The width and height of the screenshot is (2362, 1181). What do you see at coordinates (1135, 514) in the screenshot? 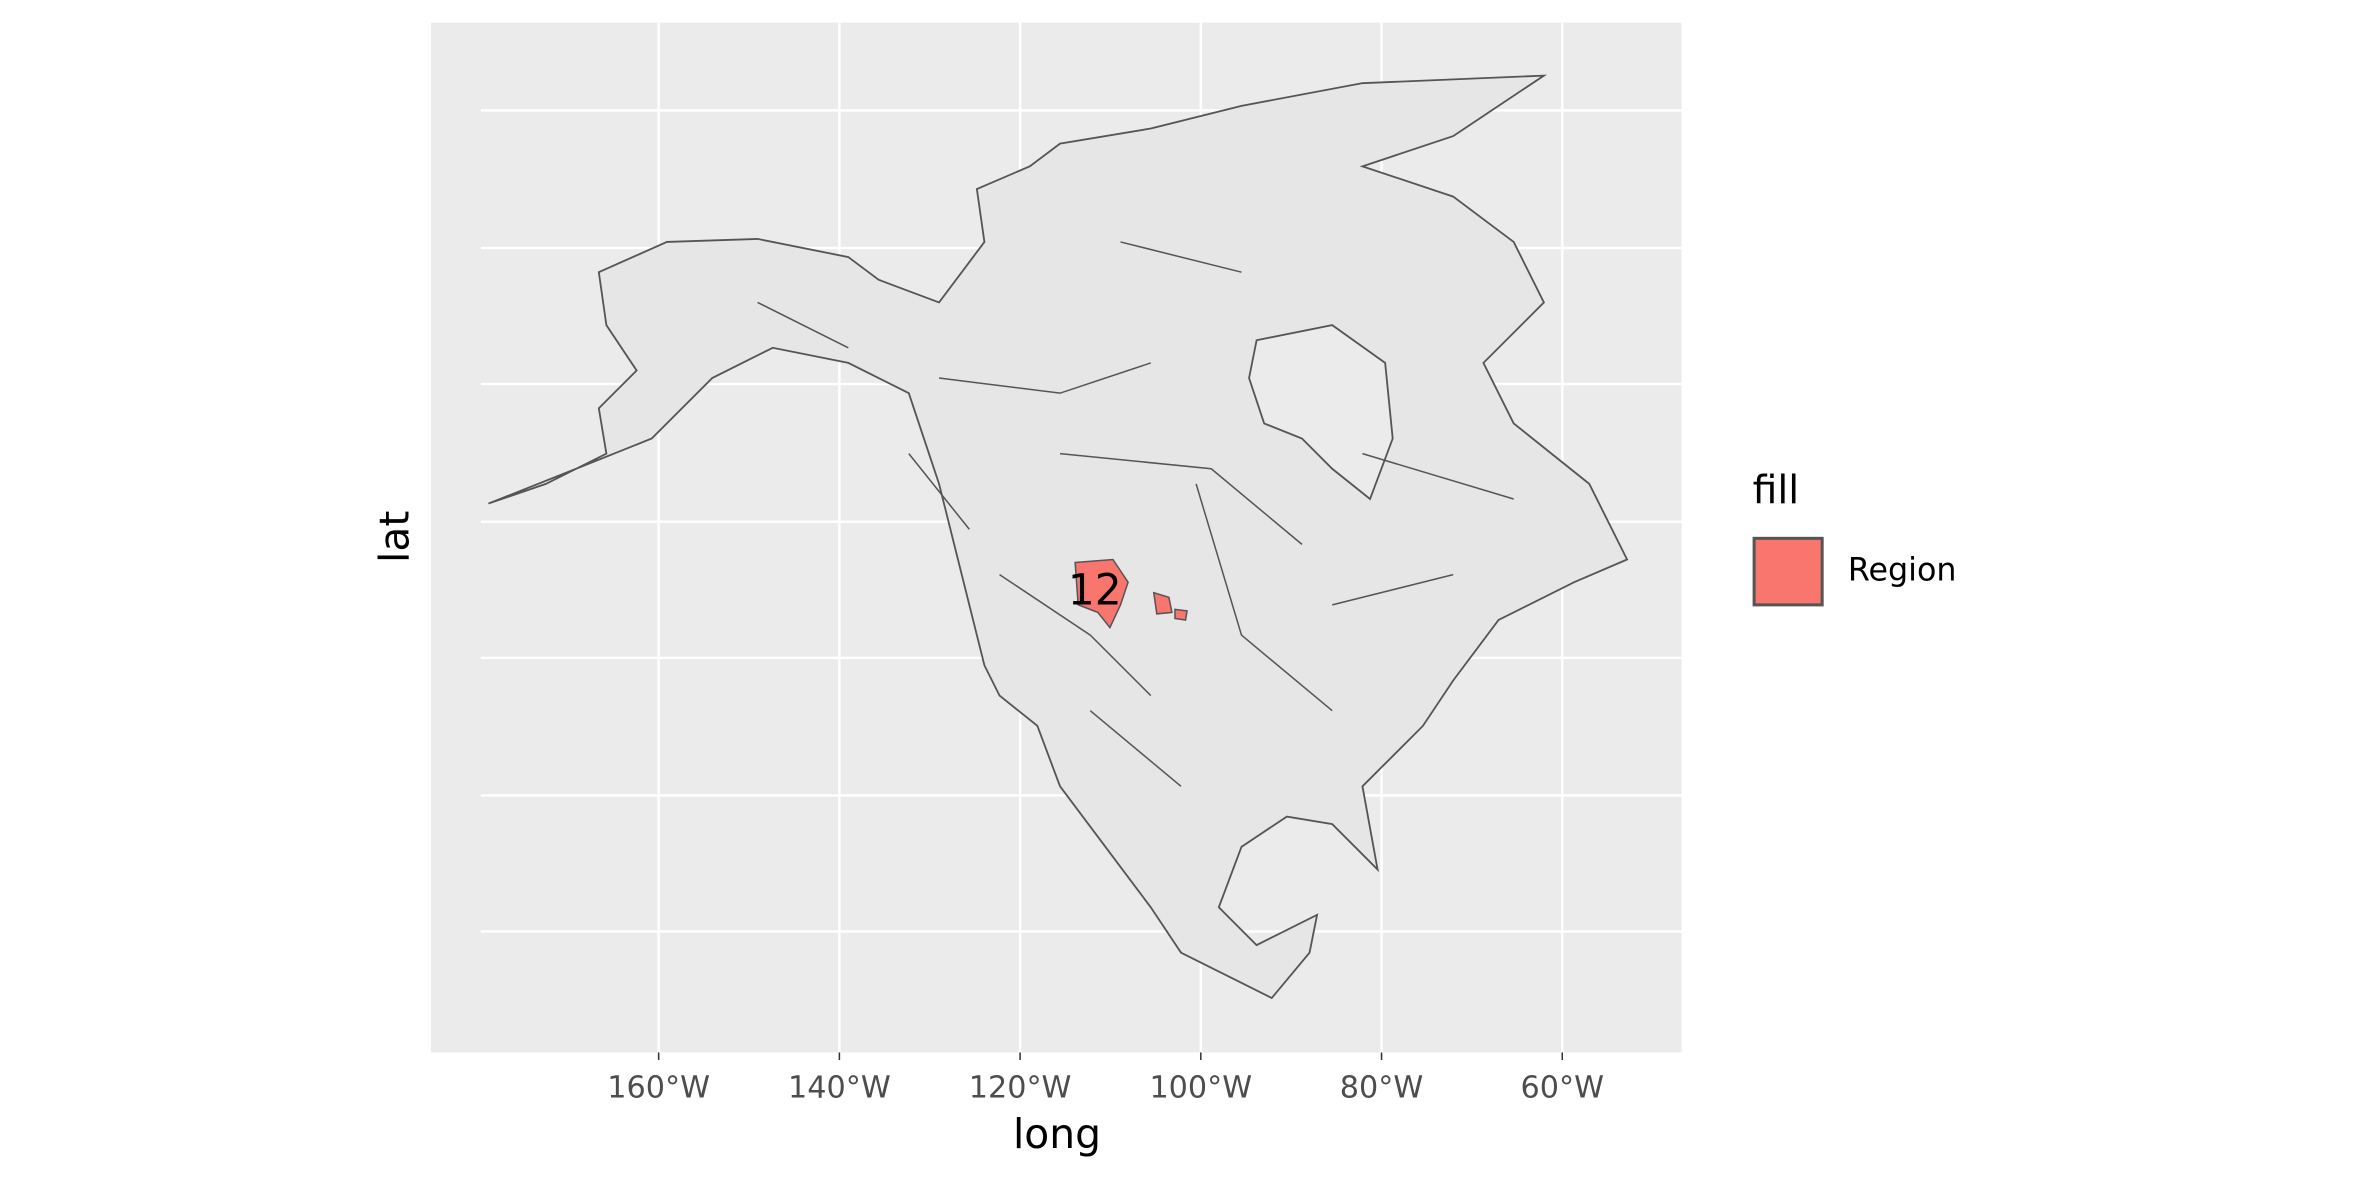
I see `region-borders` at bounding box center [1135, 514].